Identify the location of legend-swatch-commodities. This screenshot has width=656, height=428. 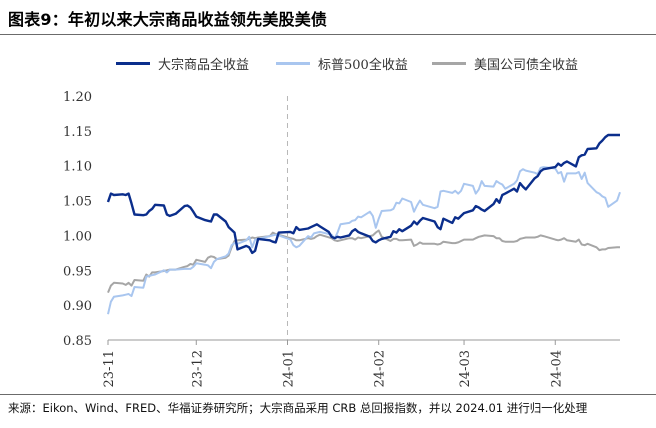
(133, 63).